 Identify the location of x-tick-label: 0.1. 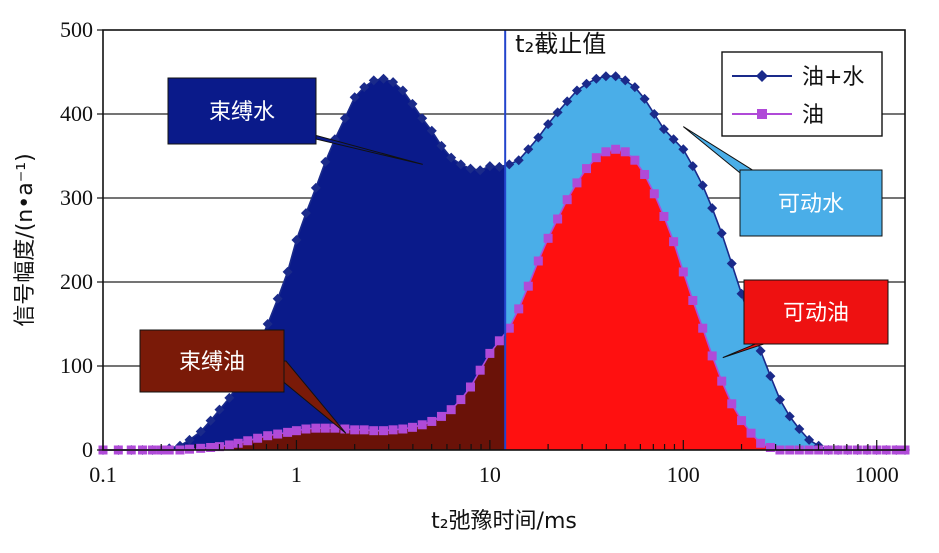
(103, 474).